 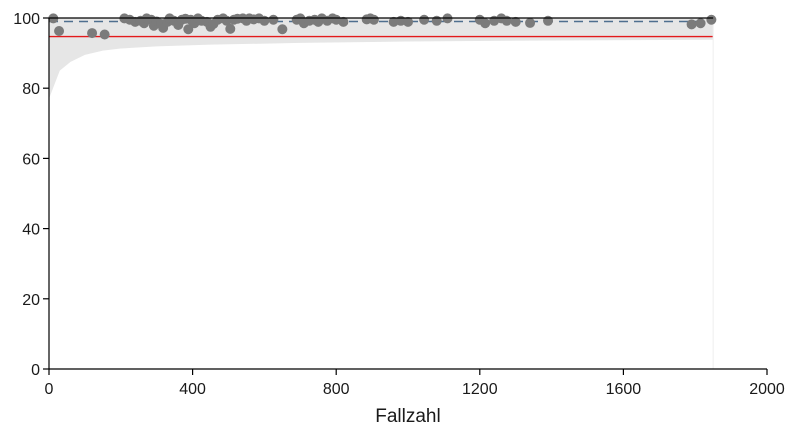 What do you see at coordinates (192, 389) in the screenshot?
I see `x-tick-label: 400` at bounding box center [192, 389].